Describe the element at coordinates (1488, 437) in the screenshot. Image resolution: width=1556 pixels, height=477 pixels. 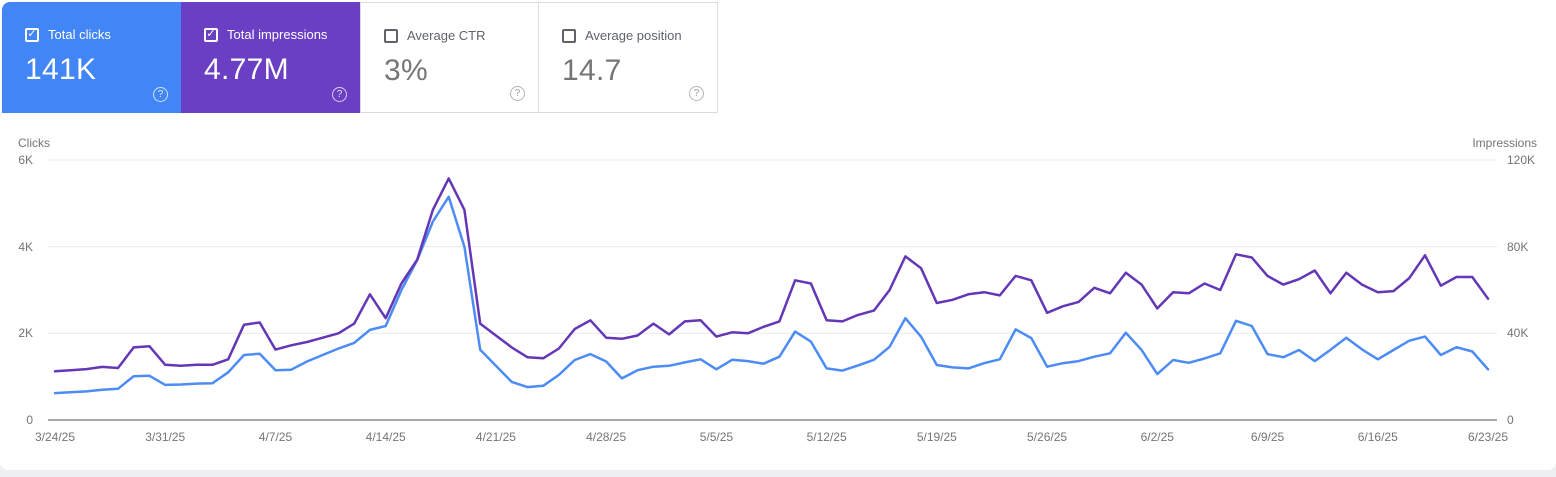
I see `x-axis-date-label: 6/23/25` at that location.